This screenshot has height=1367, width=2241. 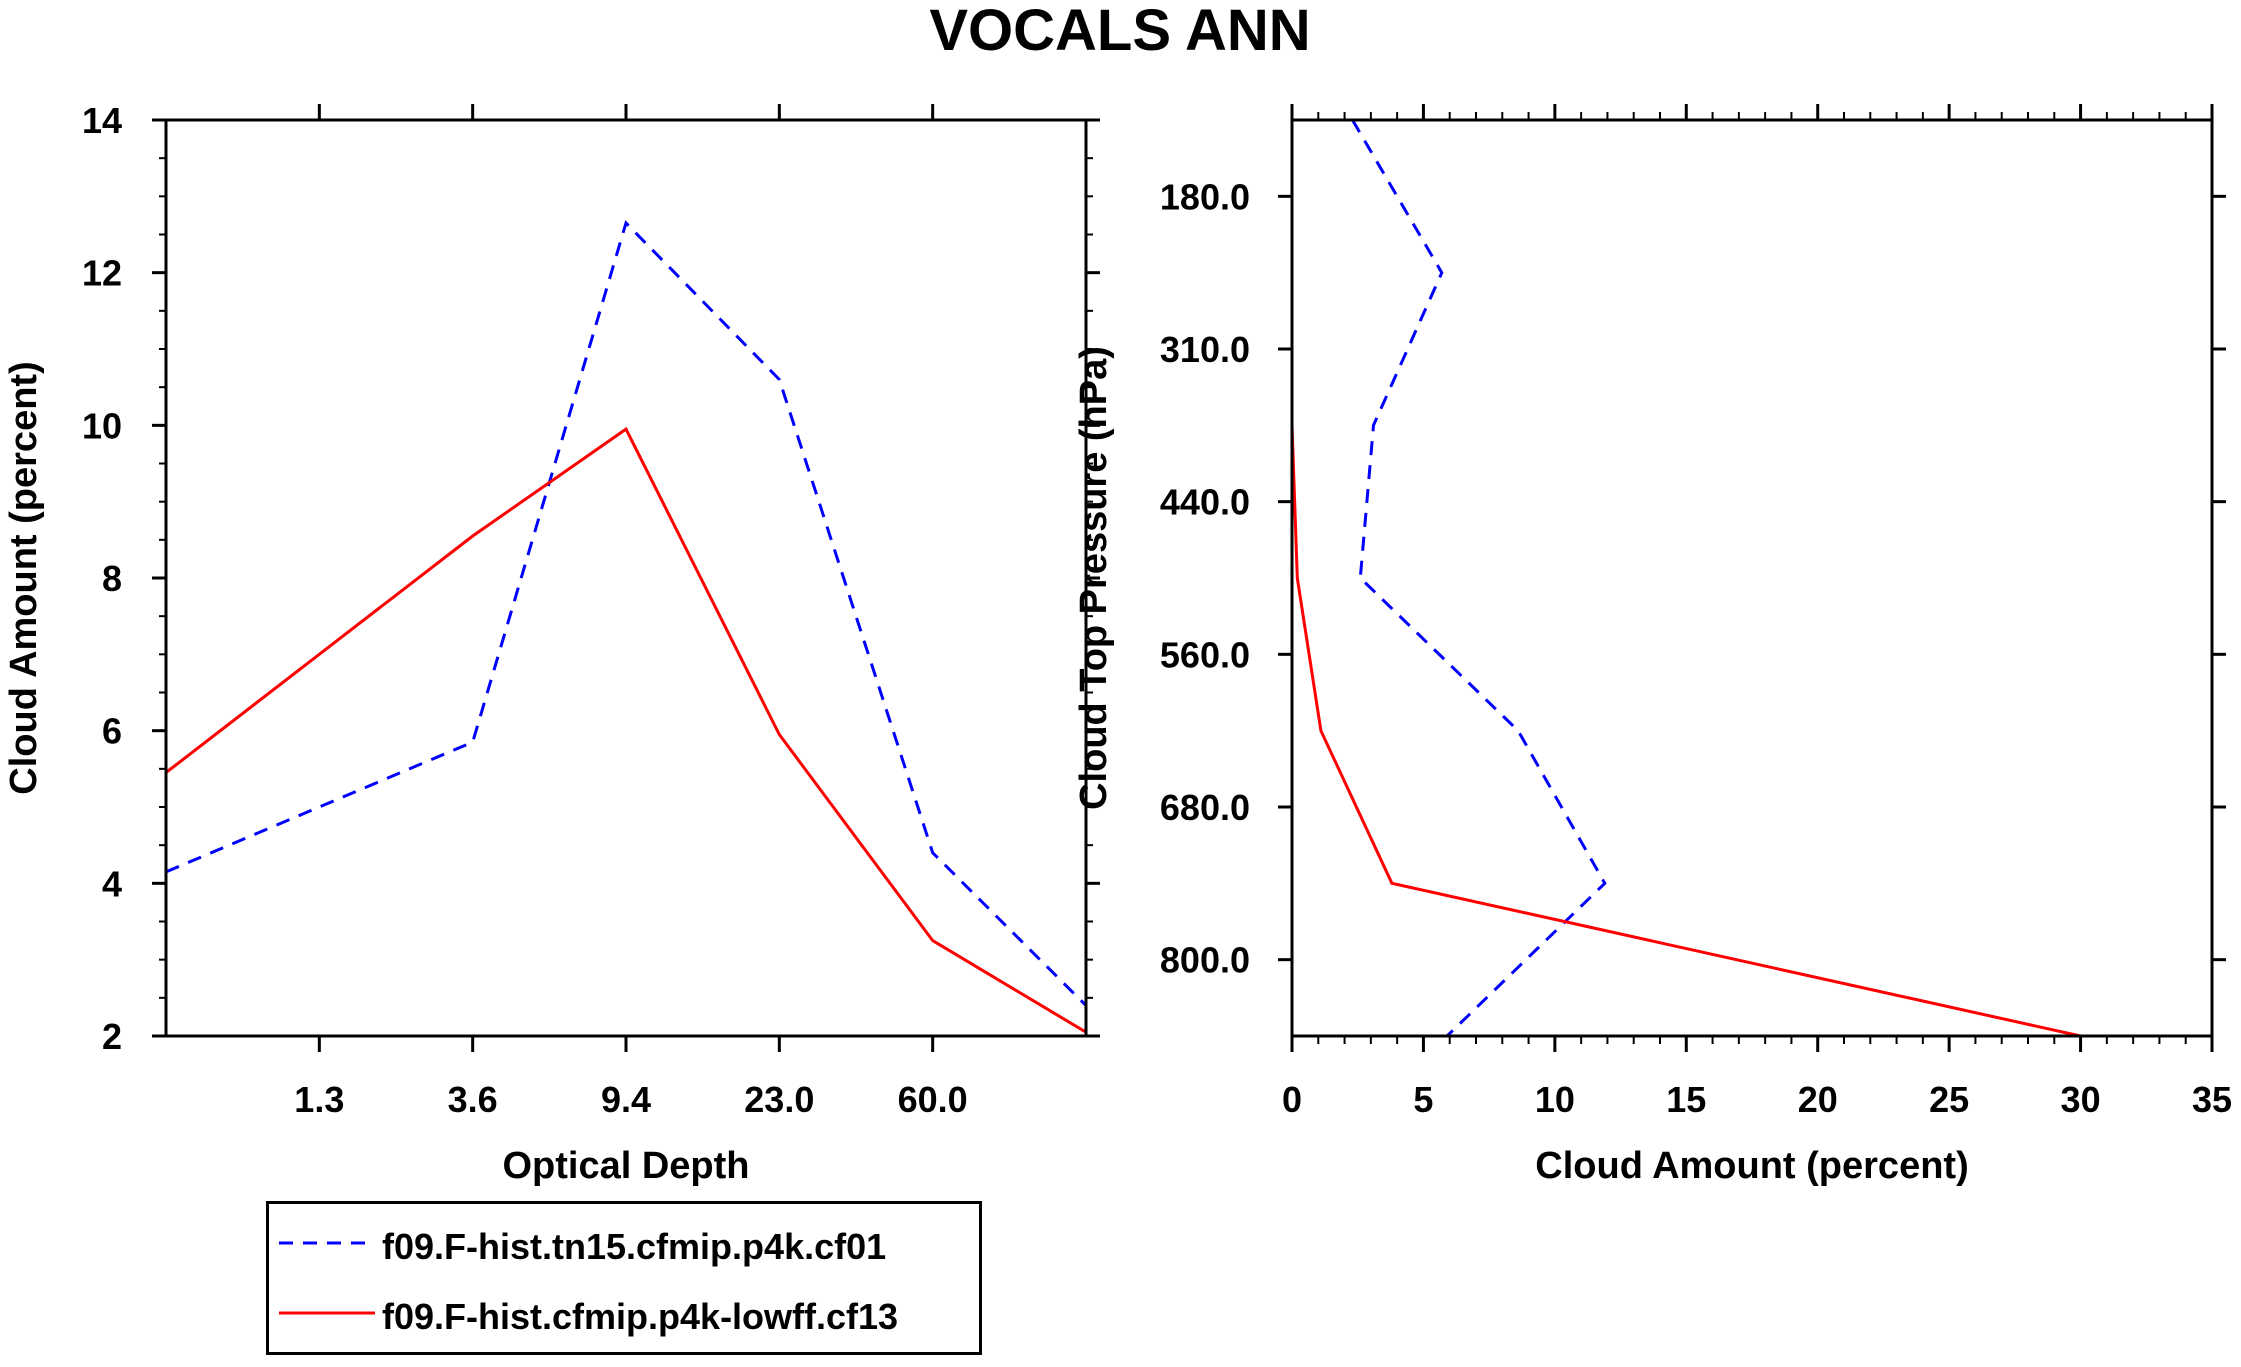 I want to click on right-x-tick-label: 25, so click(x=1949, y=1099).